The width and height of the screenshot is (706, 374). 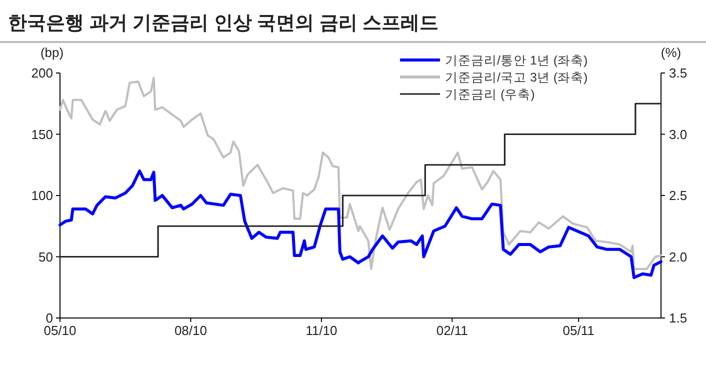 What do you see at coordinates (678, 256) in the screenshot?
I see `y2tick: 2.0` at bounding box center [678, 256].